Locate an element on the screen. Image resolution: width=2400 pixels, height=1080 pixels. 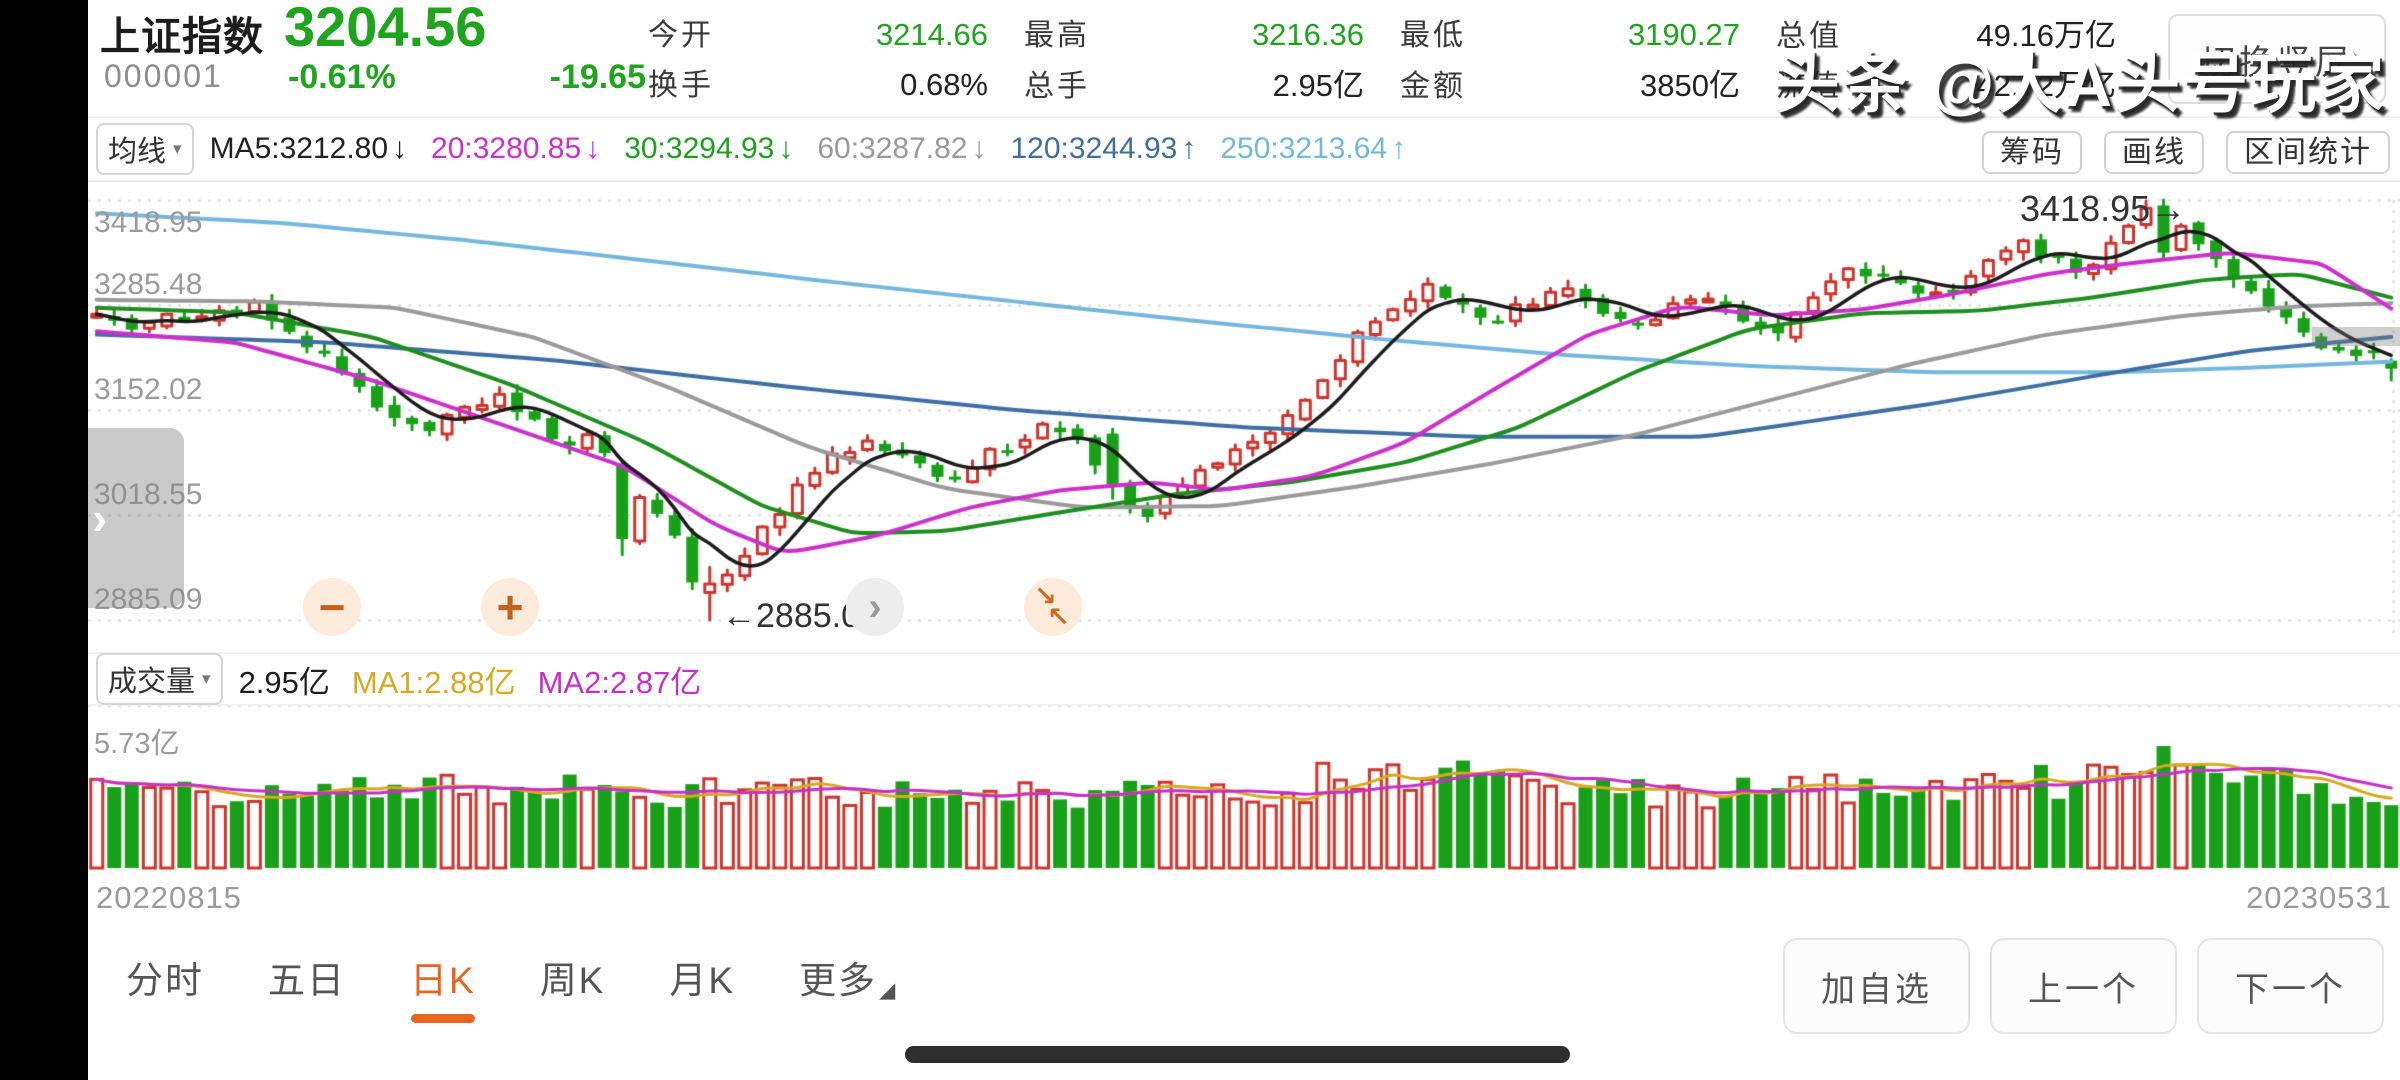
stat-label: 换手 is located at coordinates (681, 85).